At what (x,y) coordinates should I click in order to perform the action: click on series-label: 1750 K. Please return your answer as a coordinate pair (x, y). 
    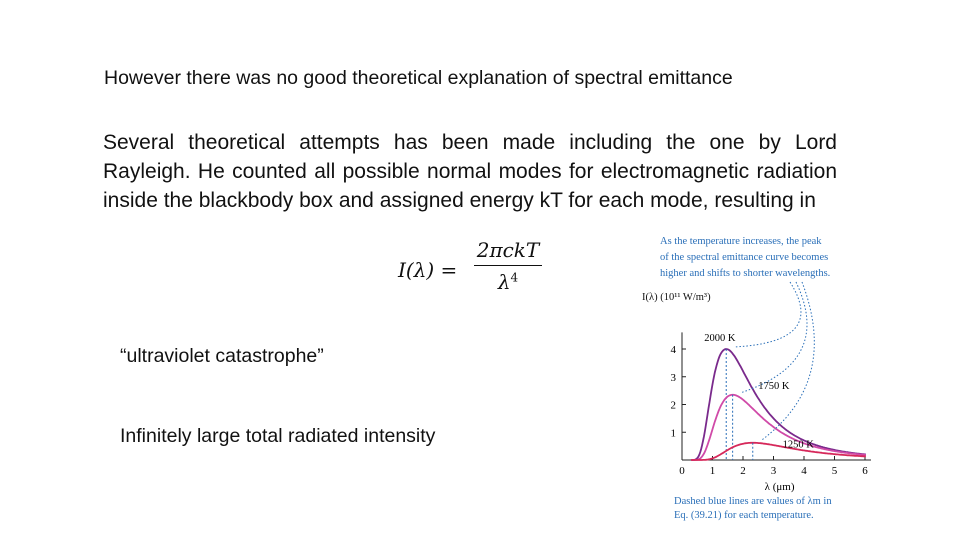
    Looking at the image, I should click on (774, 386).